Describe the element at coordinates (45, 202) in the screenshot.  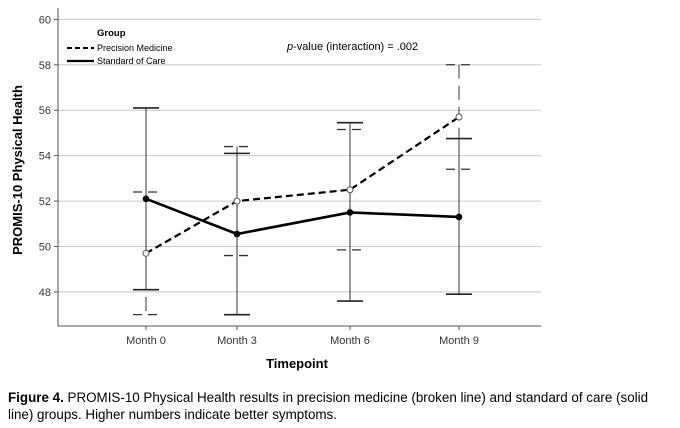
I see `y-tick-label: 52` at that location.